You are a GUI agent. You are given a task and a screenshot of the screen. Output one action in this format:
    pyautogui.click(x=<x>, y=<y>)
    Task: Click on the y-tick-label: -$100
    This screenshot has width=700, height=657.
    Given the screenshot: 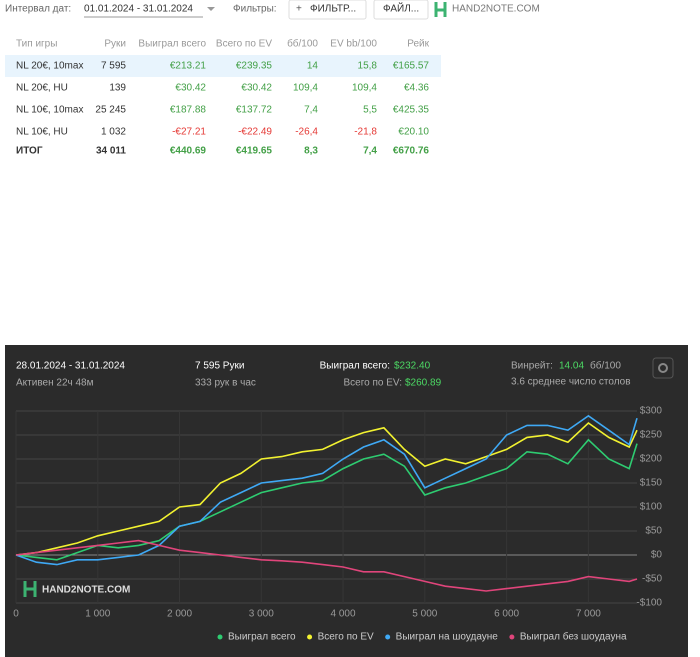 What is the action you would take?
    pyautogui.click(x=649, y=603)
    